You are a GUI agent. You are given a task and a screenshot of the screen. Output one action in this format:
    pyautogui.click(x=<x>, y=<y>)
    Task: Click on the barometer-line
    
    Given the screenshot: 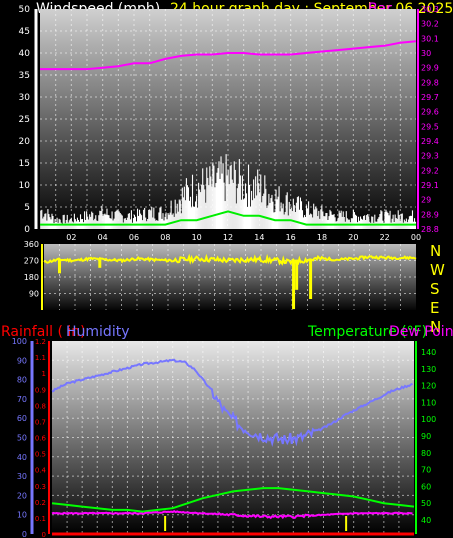 What is the action you would take?
    pyautogui.click(x=228, y=55)
    